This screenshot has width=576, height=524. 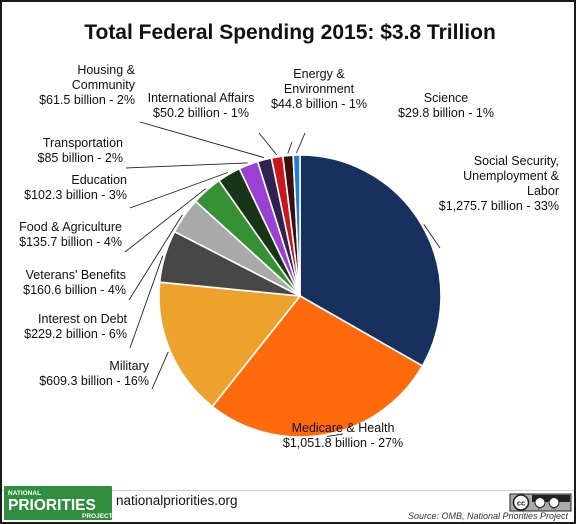 What do you see at coordinates (70, 227) in the screenshot?
I see `slice-label-line: Food & Agriculture` at bounding box center [70, 227].